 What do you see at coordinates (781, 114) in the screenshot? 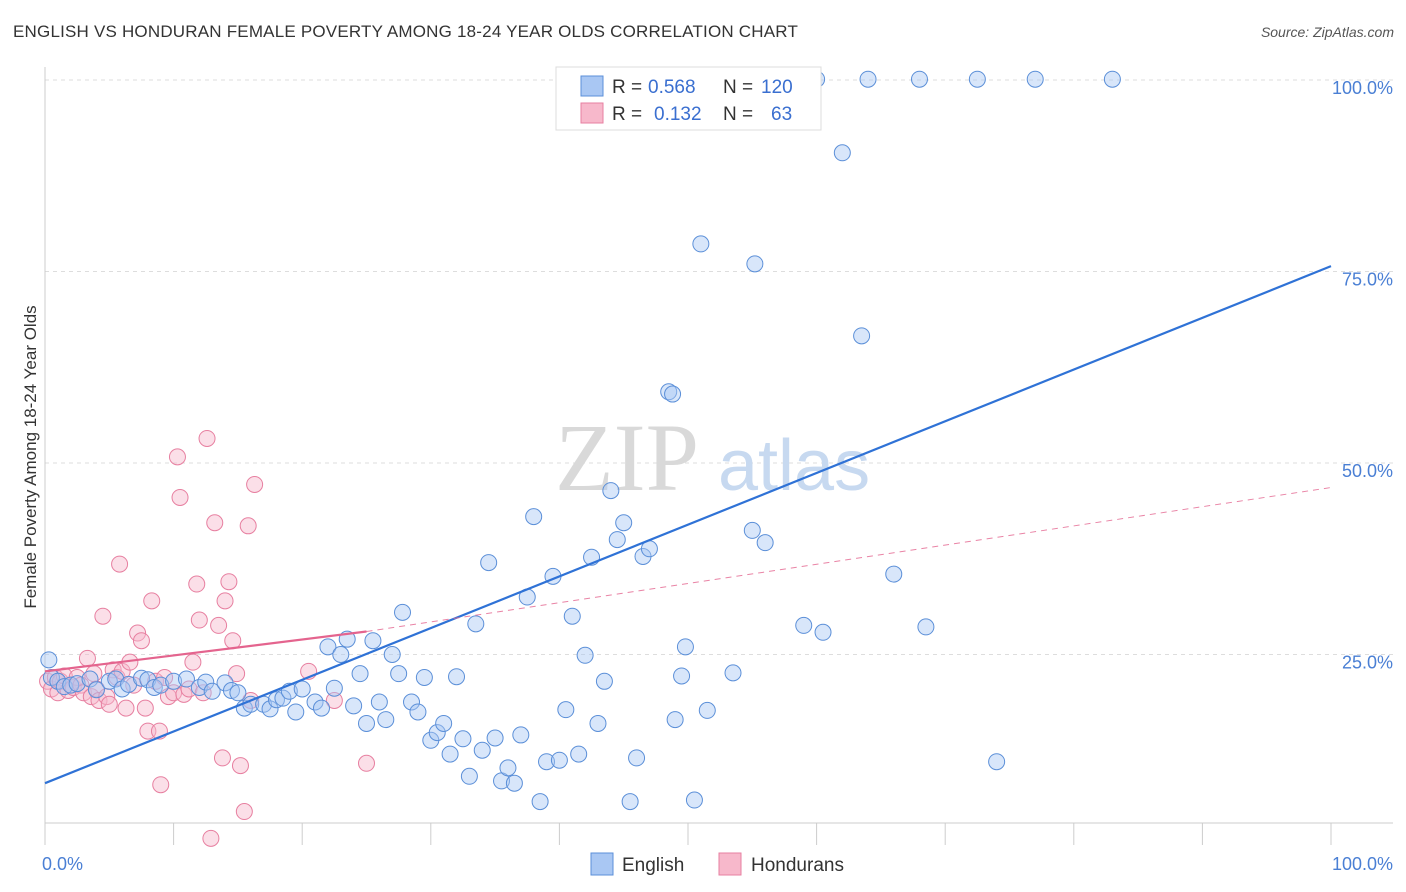
I see `legend-hondurans-n-value: 63` at bounding box center [781, 114].